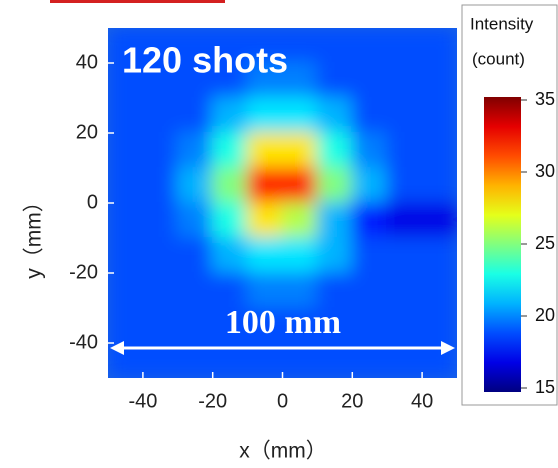 This screenshot has height=468, width=558. Describe the element at coordinates (282, 348) in the screenshot. I see `scale-arrow` at that location.